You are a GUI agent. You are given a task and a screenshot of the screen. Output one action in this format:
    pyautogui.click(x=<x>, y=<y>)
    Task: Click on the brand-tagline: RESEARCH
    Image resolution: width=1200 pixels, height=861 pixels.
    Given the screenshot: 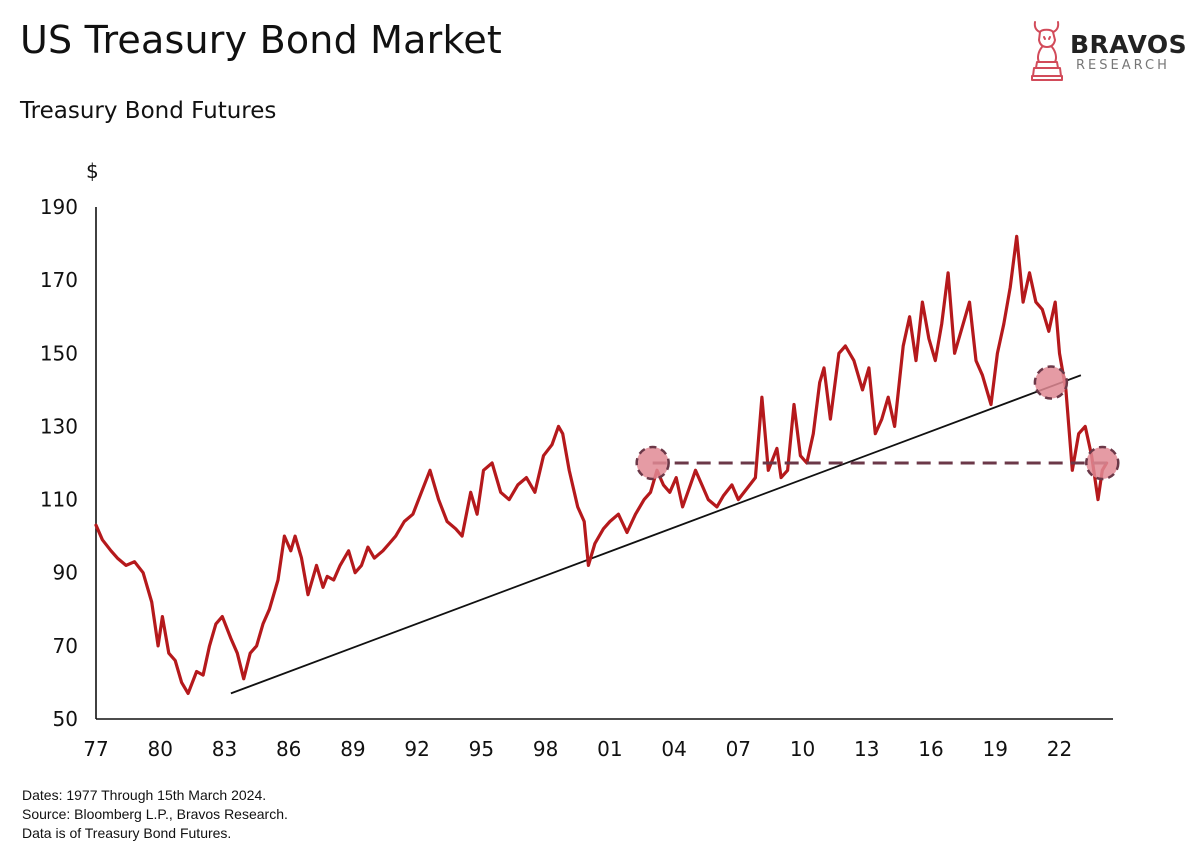 What is the action you would take?
    pyautogui.click(x=1123, y=65)
    